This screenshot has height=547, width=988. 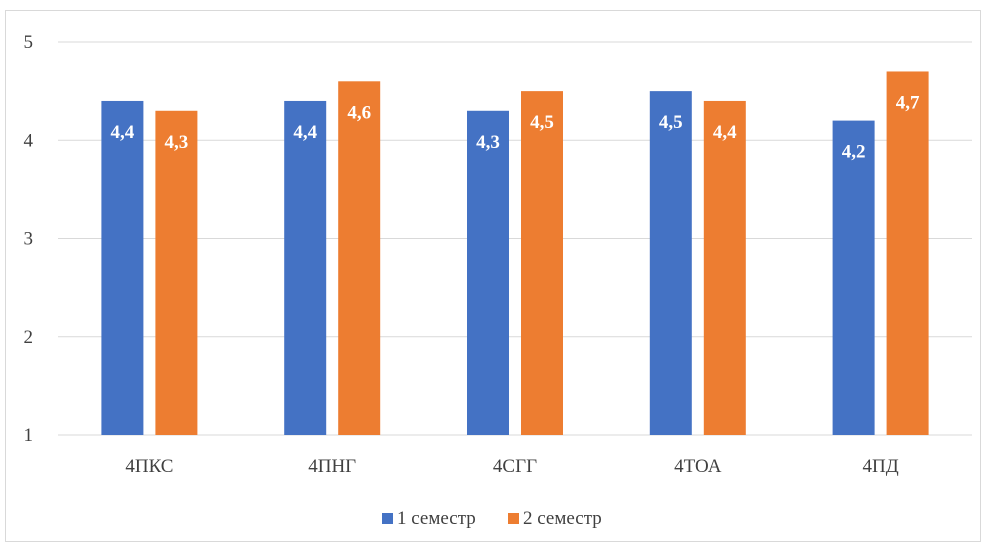 What do you see at coordinates (29, 140) in the screenshot?
I see `y-tick-label: 4` at bounding box center [29, 140].